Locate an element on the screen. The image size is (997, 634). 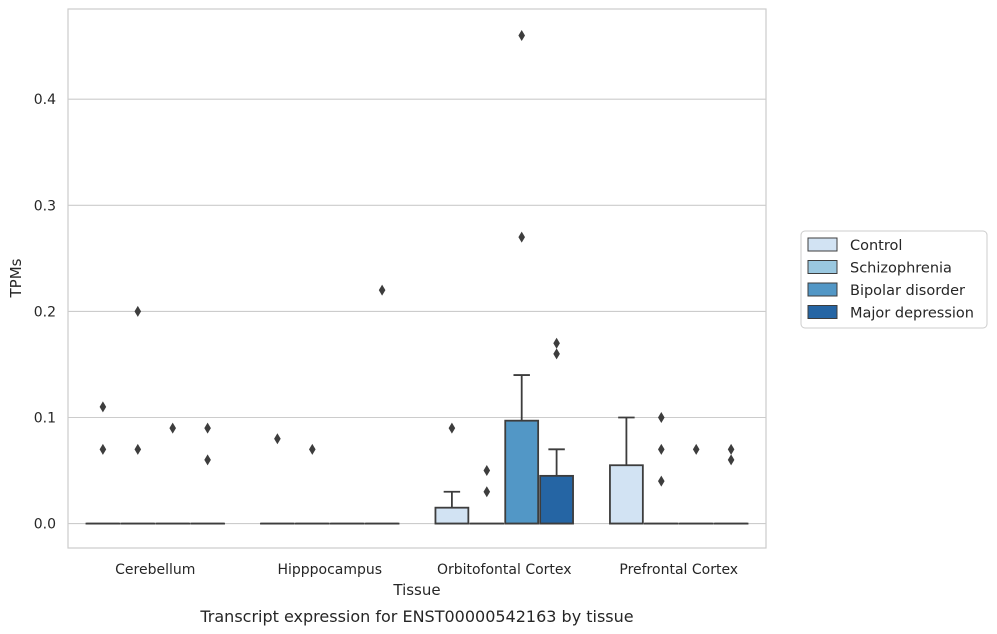
x-axis-label: Tissue is located at coordinates (416, 590).